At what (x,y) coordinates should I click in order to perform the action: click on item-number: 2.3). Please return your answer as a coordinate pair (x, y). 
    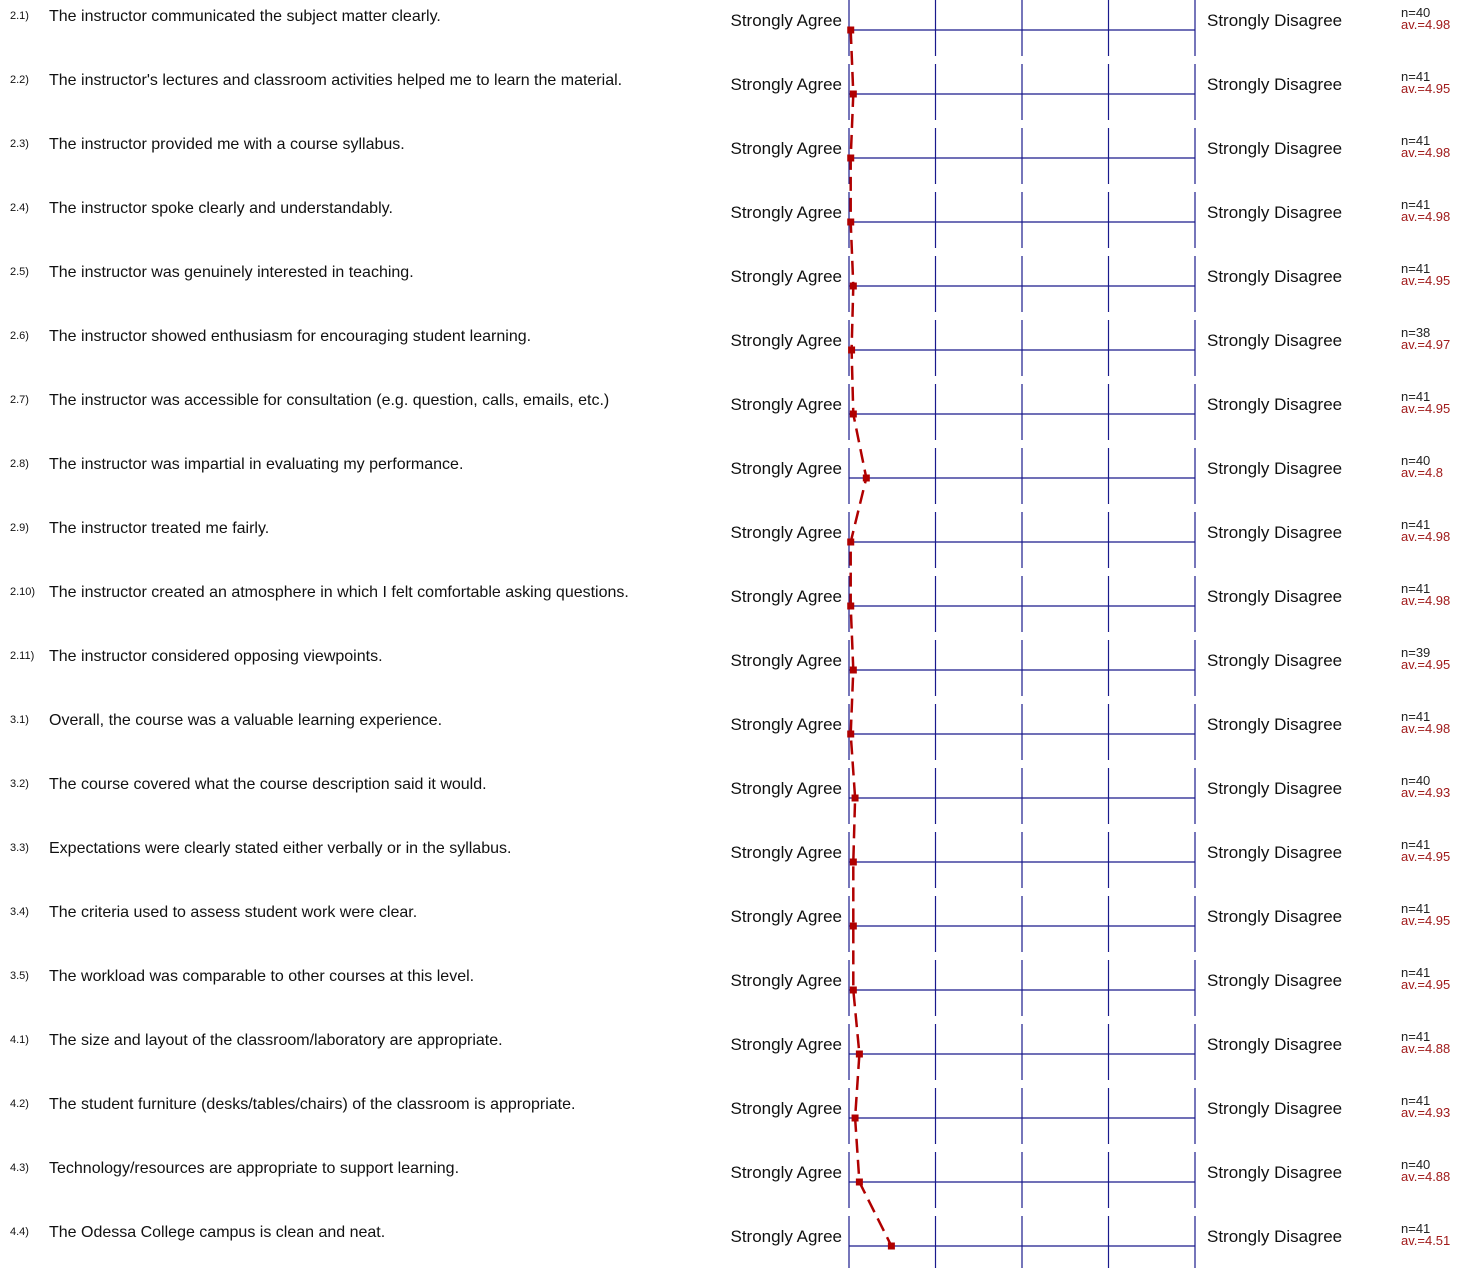
    Looking at the image, I should click on (19, 144).